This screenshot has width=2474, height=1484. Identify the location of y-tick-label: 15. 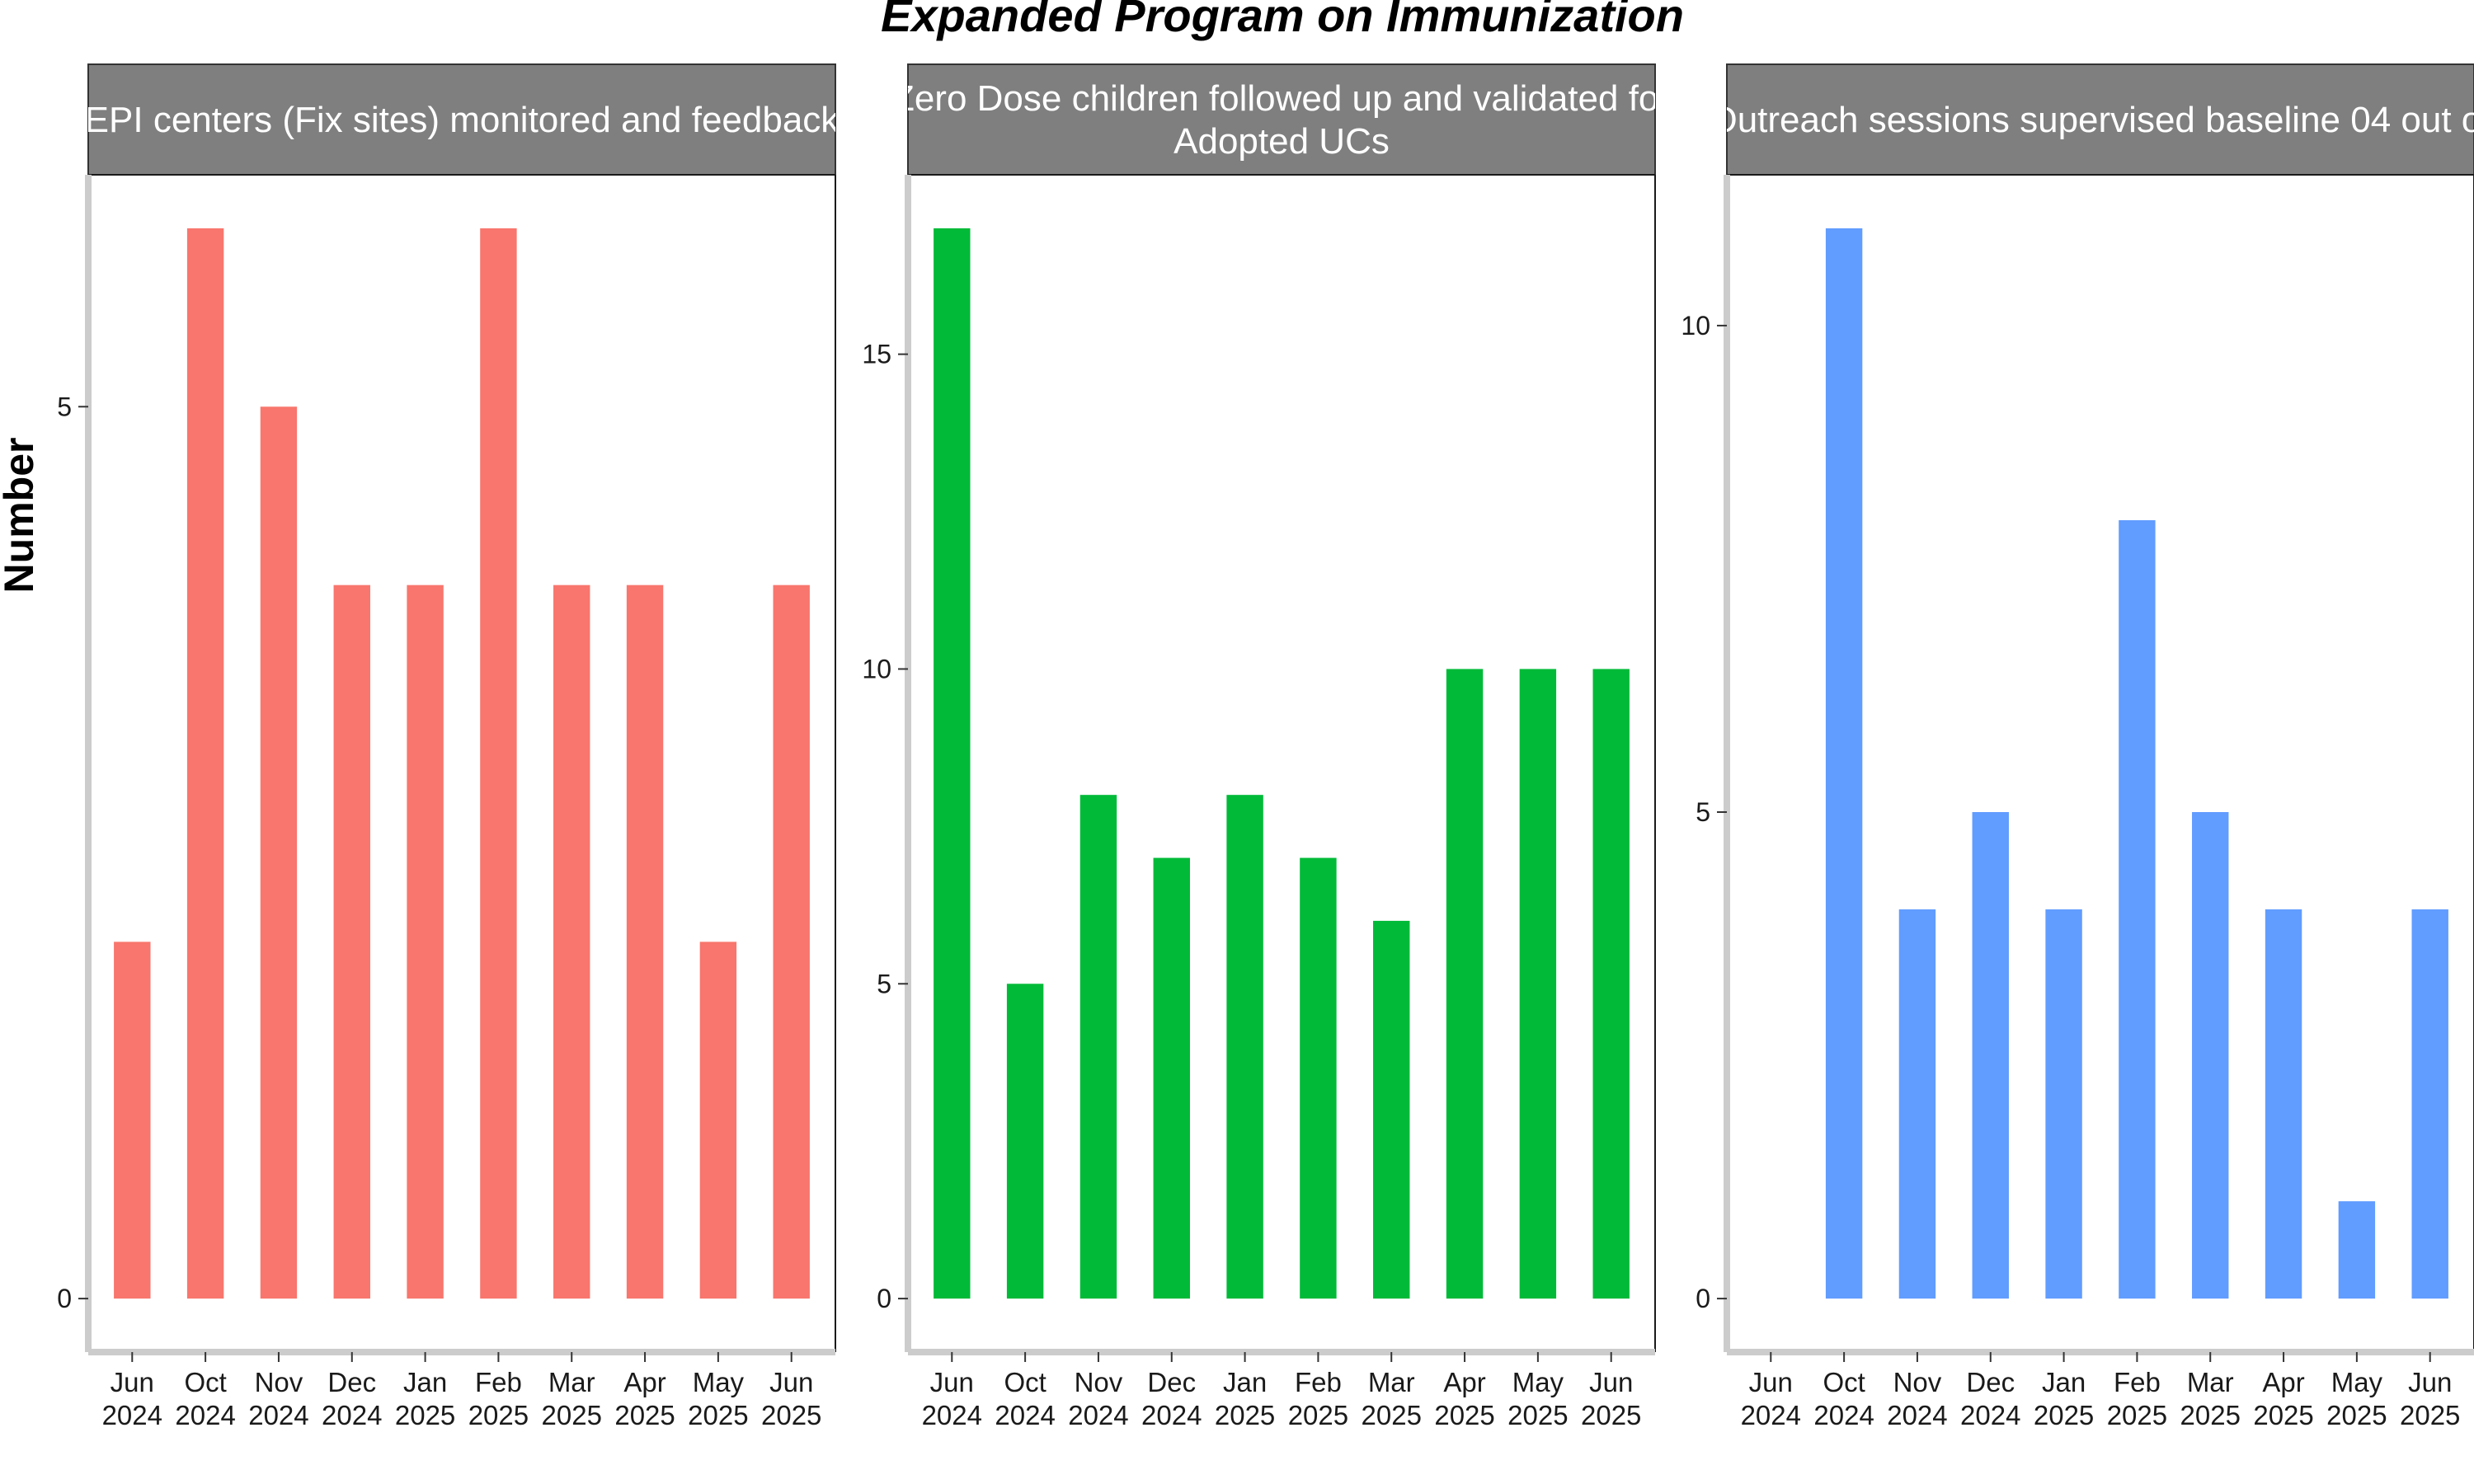
(876, 354).